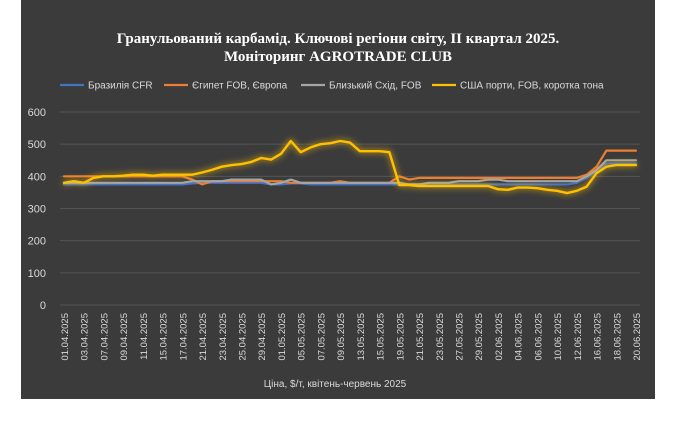  I want to click on x-tick-label: 09.04.2025, so click(124, 337).